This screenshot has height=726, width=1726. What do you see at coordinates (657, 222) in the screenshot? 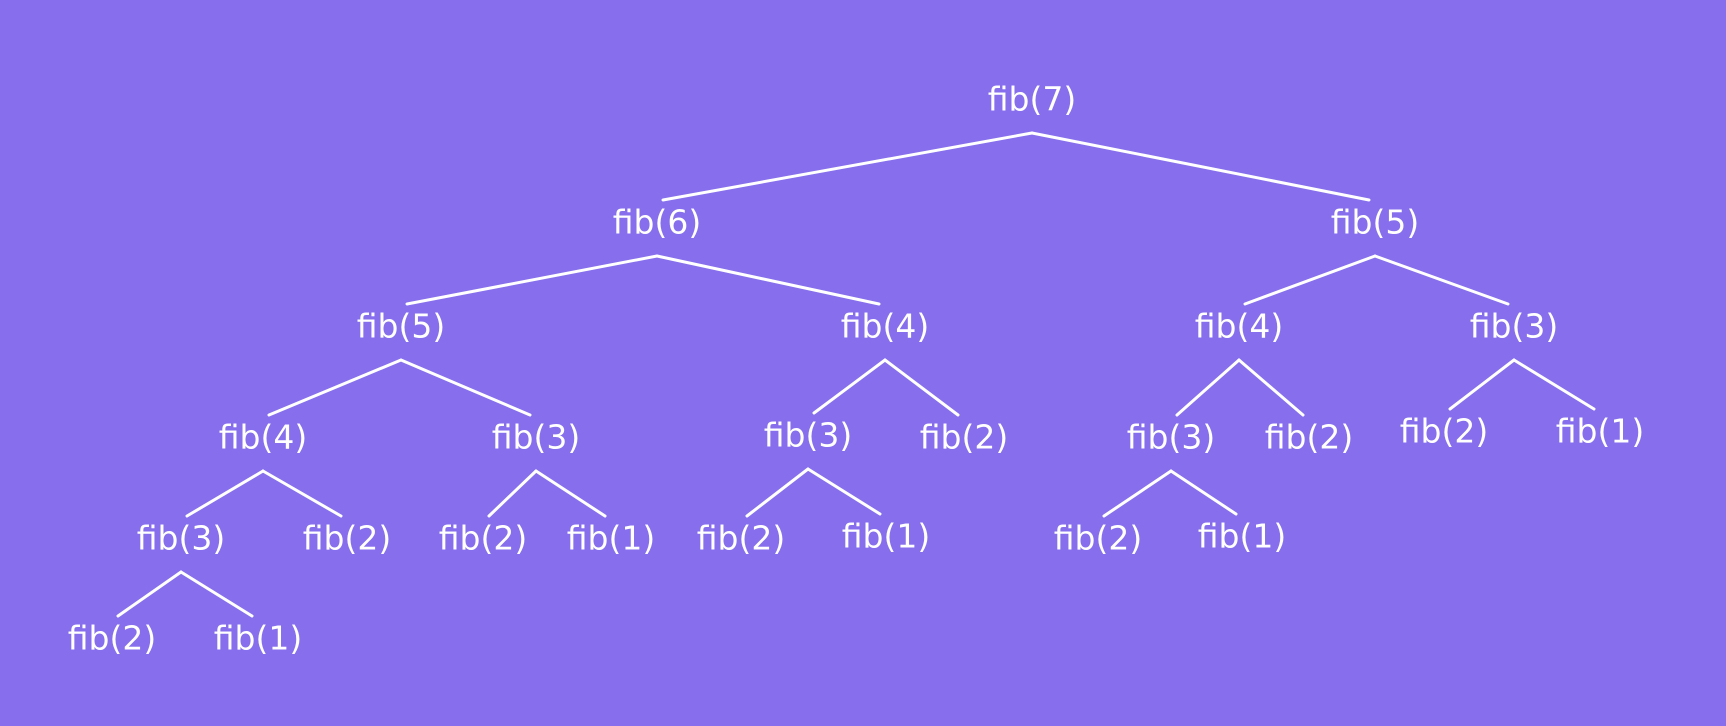
I see `tree-node-label: fib(6)` at bounding box center [657, 222].